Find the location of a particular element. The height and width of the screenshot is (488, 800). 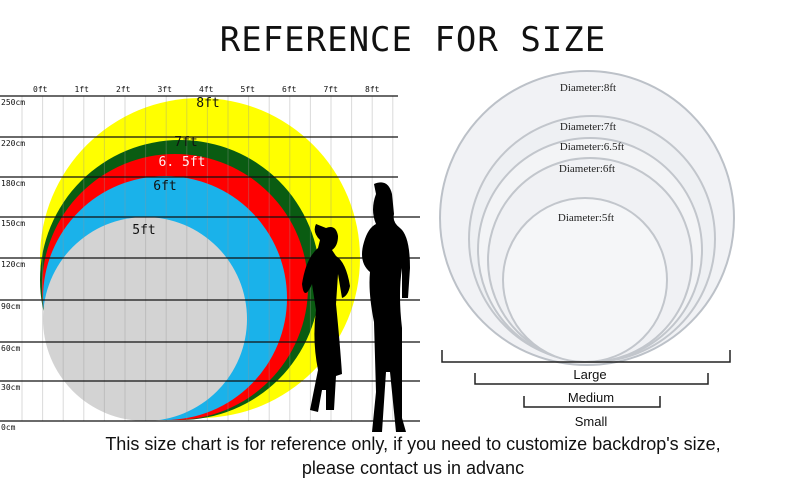

ft-tick-label: 1ft is located at coordinates (81, 89).